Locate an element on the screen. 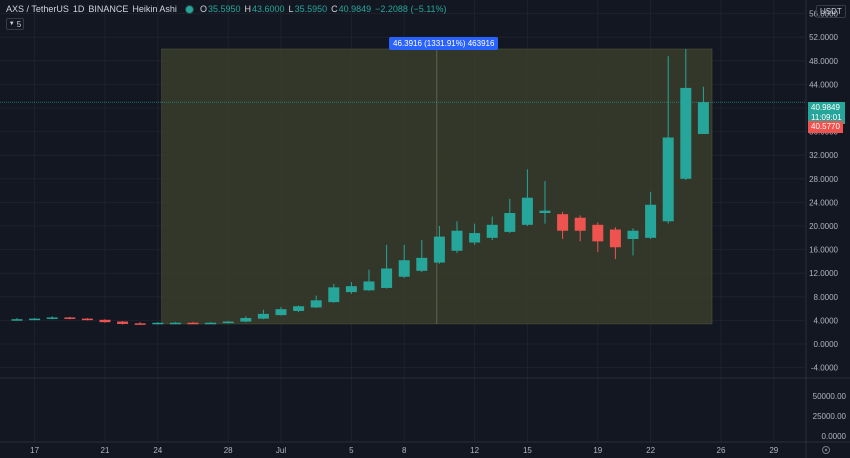 This screenshot has height=458, width=850. settings-gear-icon is located at coordinates (826, 450).